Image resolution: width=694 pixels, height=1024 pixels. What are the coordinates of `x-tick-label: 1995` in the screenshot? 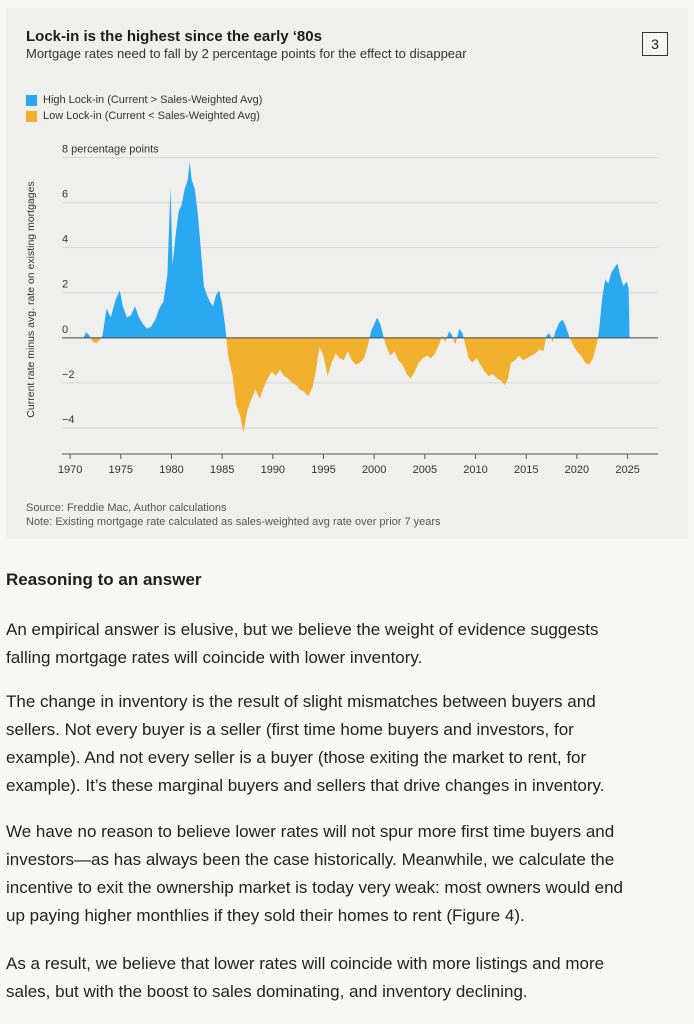 It's located at (323, 470).